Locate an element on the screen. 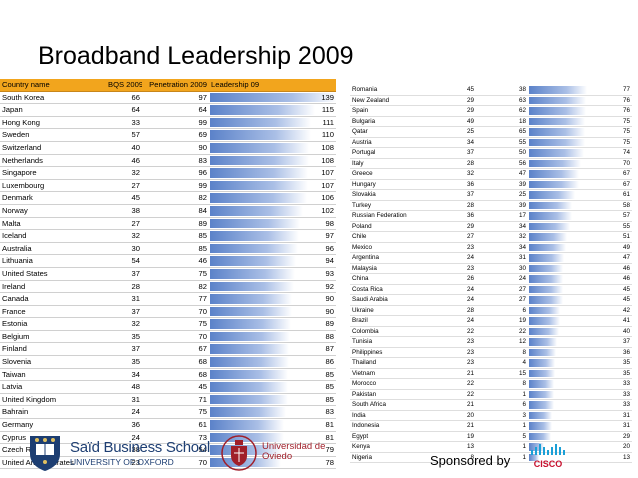  leadership-cell: 45 is located at coordinates (580, 300).